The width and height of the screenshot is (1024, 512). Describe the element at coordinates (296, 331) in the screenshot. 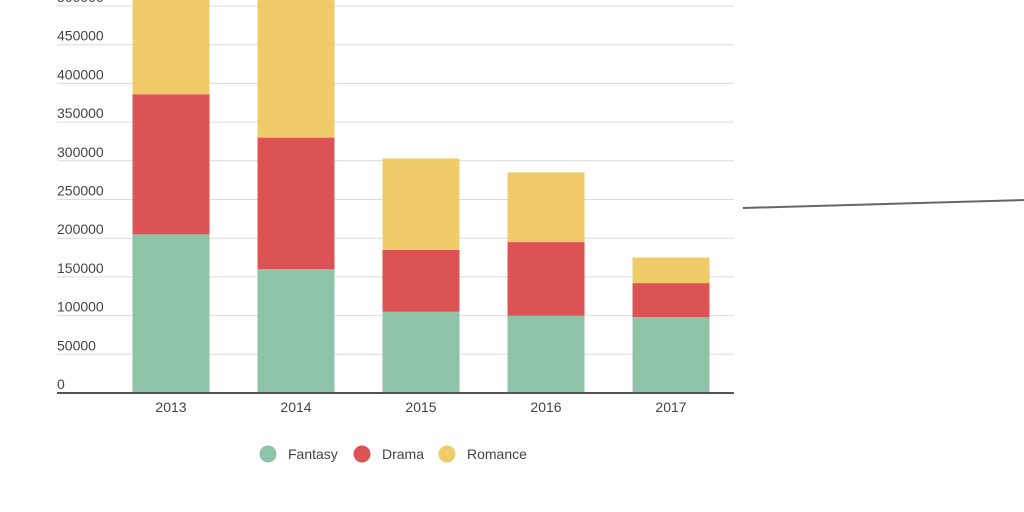

I see `bar-fantasy-2014` at that location.